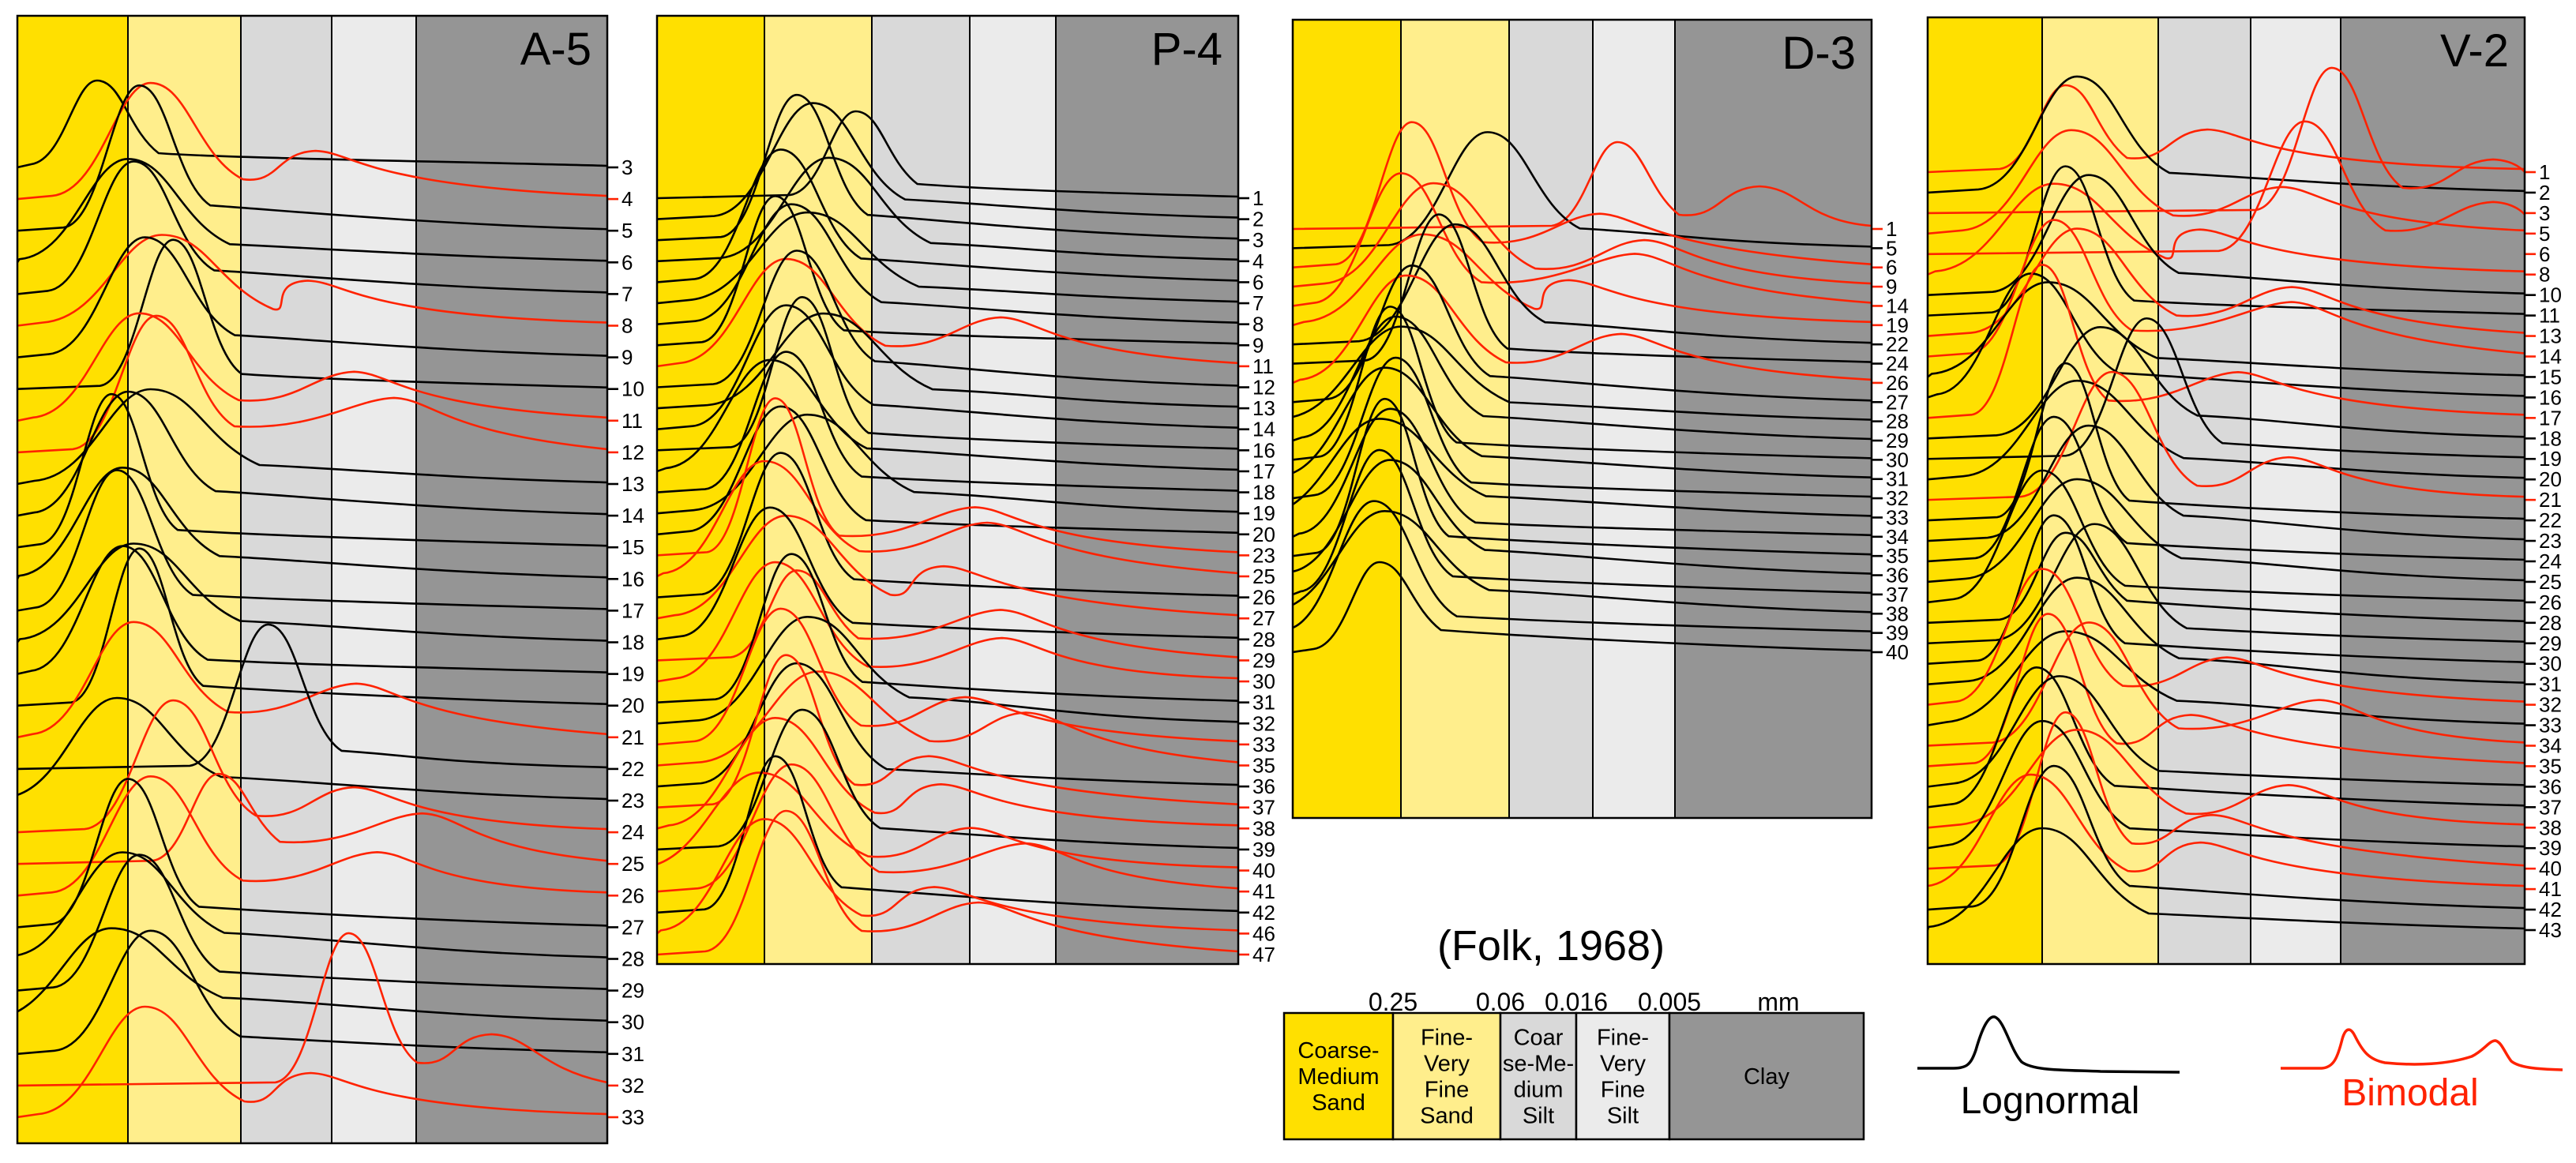  I want to click on sample-label-18: 18, so click(632, 643).